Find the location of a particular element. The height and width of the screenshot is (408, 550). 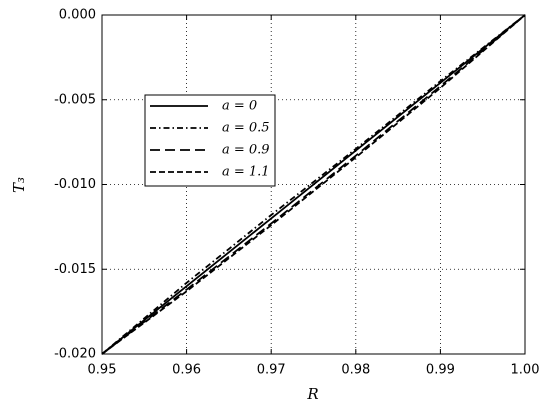

legend-label: a = 1.1 is located at coordinates (246, 172).